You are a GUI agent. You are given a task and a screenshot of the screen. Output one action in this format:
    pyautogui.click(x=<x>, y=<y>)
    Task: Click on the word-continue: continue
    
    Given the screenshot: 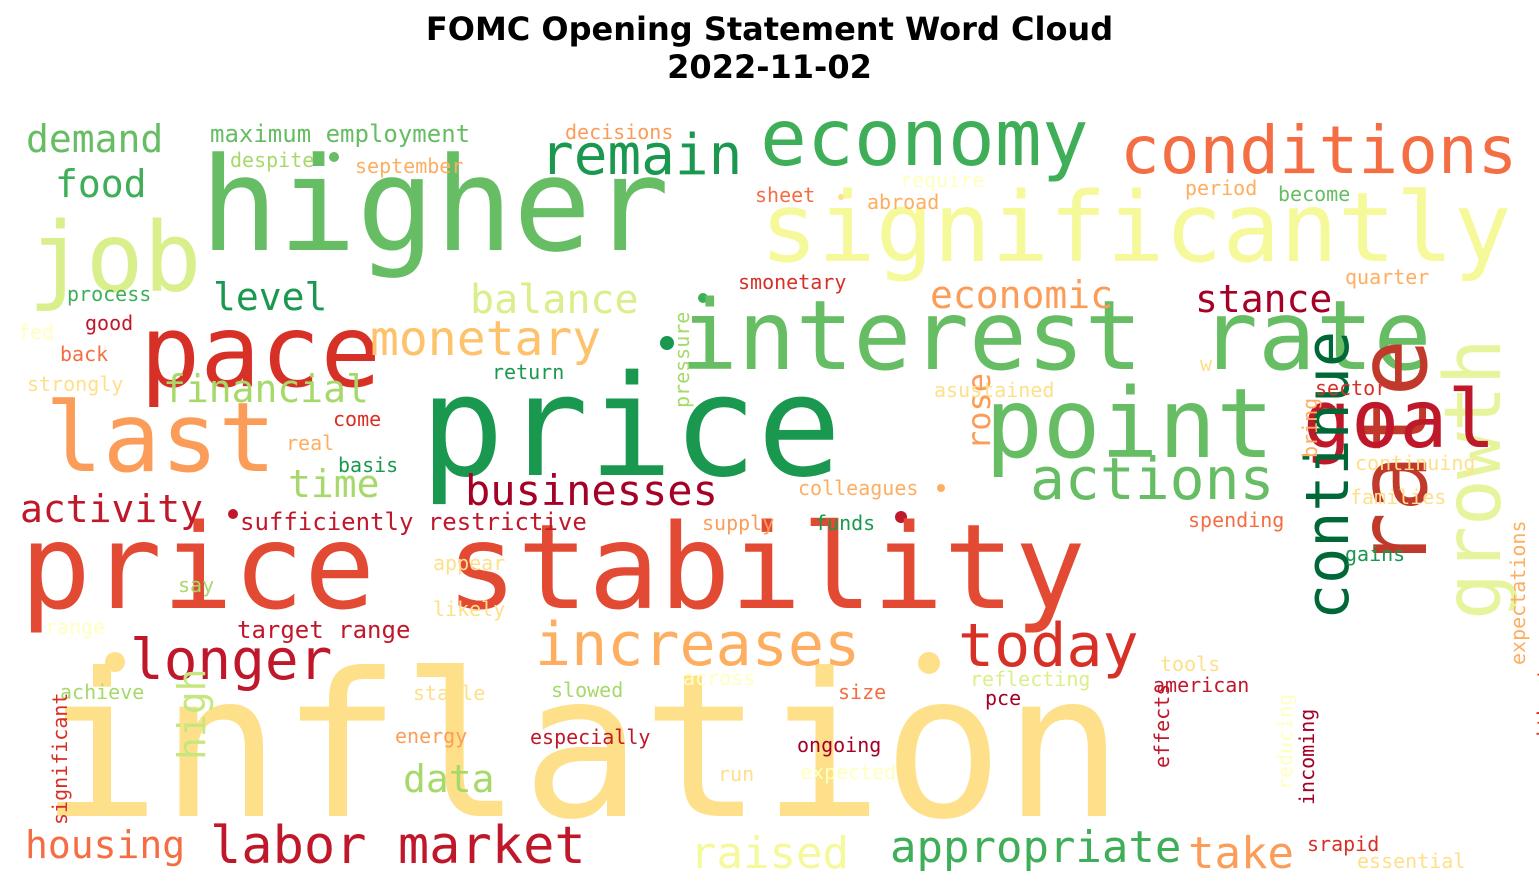 What is the action you would take?
    pyautogui.click(x=1328, y=475)
    